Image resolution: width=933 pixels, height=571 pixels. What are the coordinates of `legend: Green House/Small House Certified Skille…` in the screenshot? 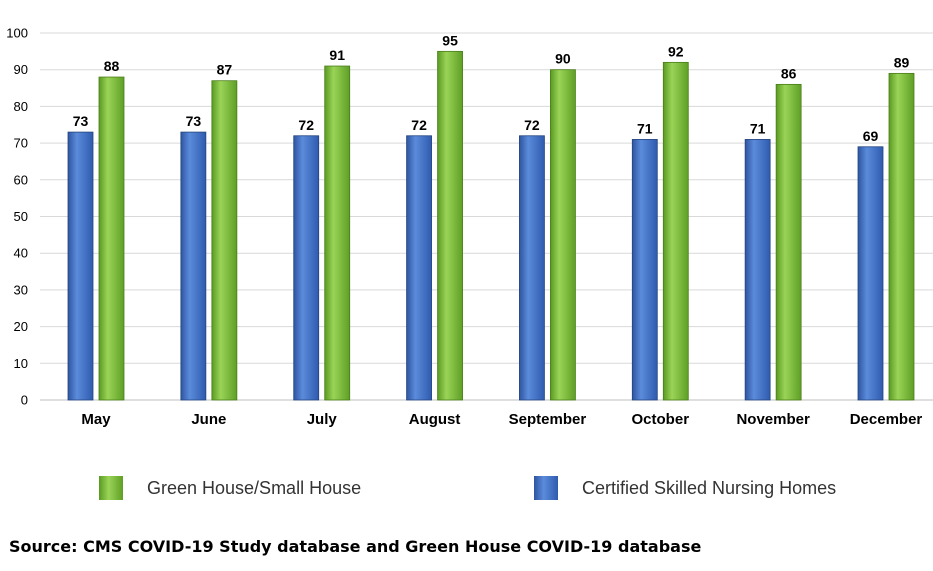 It's located at (466, 491).